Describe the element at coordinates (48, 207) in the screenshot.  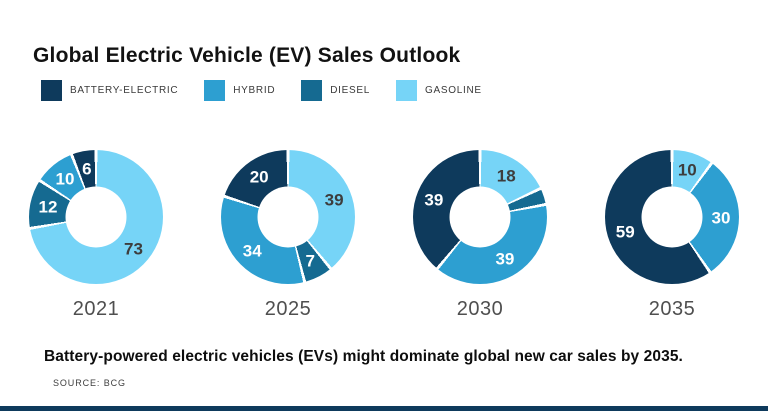
I see `slice-value-label: 12` at that location.